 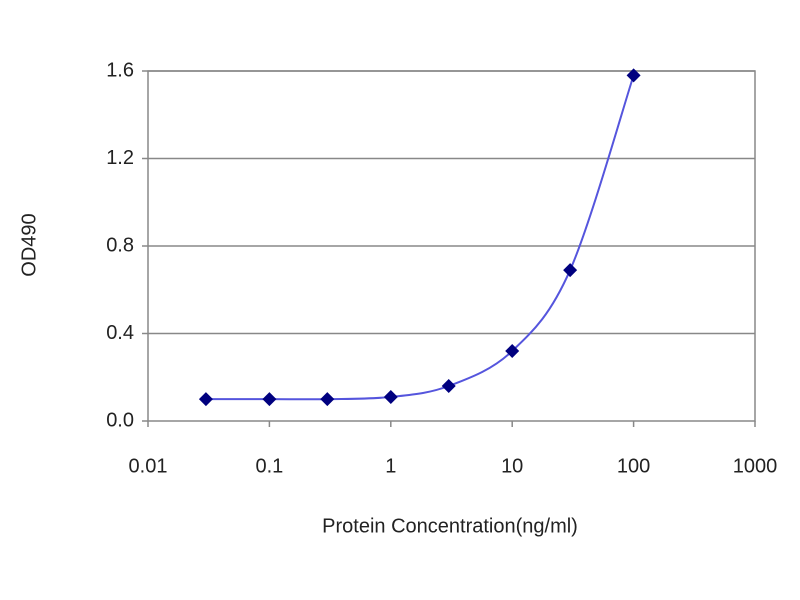 What do you see at coordinates (120, 333) in the screenshot?
I see `y-tick-label: 0.4` at bounding box center [120, 333].